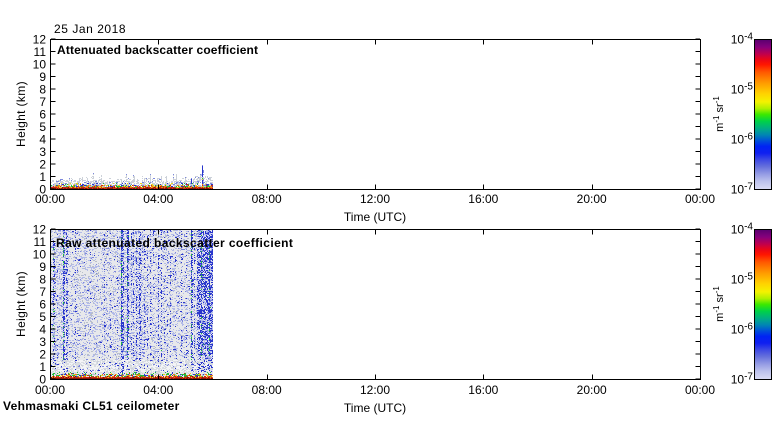  Describe the element at coordinates (157, 50) in the screenshot. I see `svg-text:Attenuated backscatter coeffic: Attenuated backscatter coefficient` at that location.